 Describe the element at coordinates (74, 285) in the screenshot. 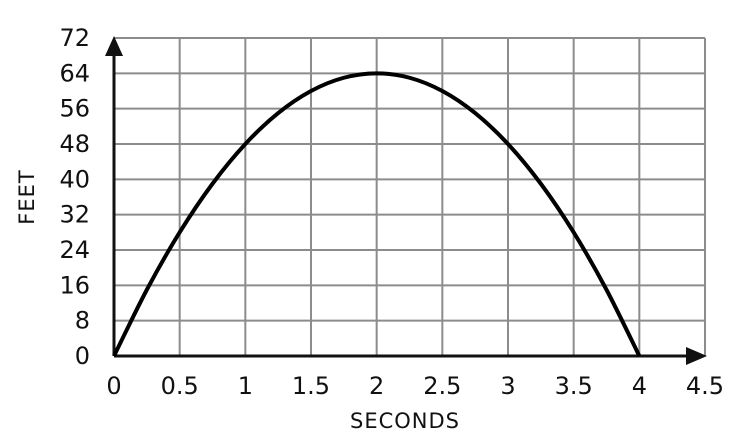

I see `y-tick-label: 16` at that location.